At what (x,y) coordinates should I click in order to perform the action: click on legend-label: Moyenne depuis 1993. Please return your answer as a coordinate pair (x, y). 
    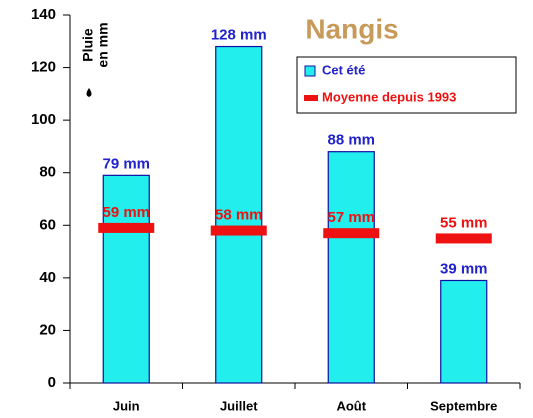
    Looking at the image, I should click on (389, 96).